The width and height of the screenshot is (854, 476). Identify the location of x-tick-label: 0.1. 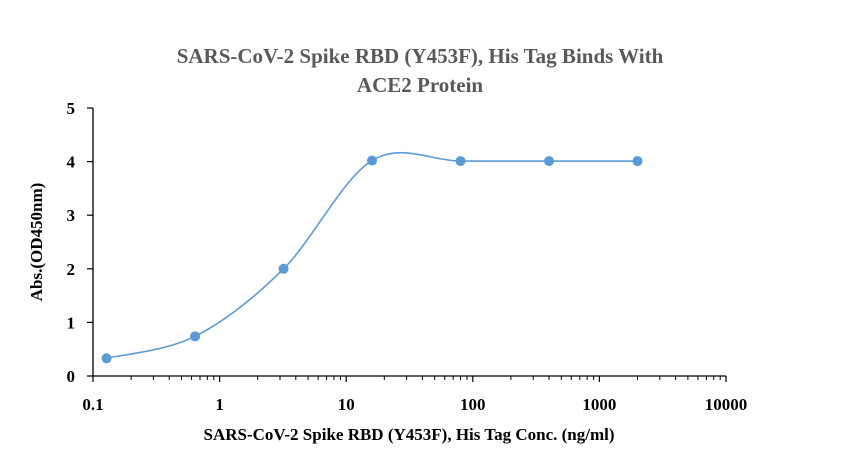
(92, 404).